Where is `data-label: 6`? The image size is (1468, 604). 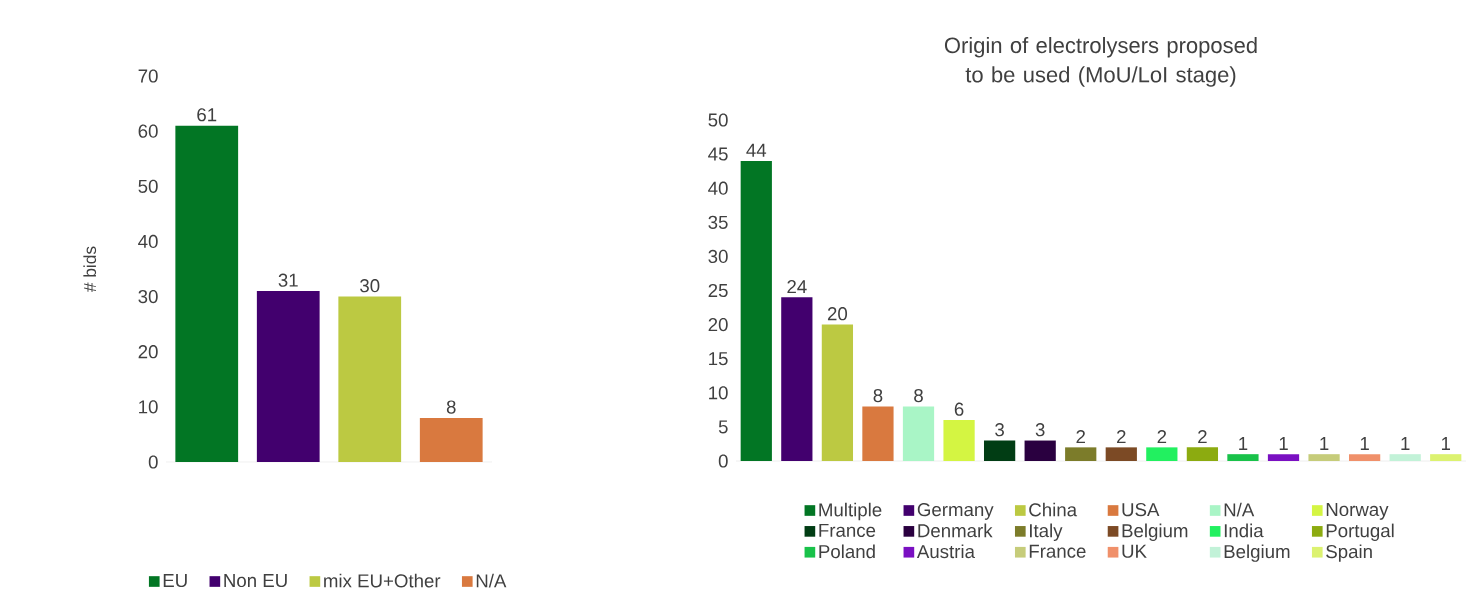 data-label: 6 is located at coordinates (959, 409).